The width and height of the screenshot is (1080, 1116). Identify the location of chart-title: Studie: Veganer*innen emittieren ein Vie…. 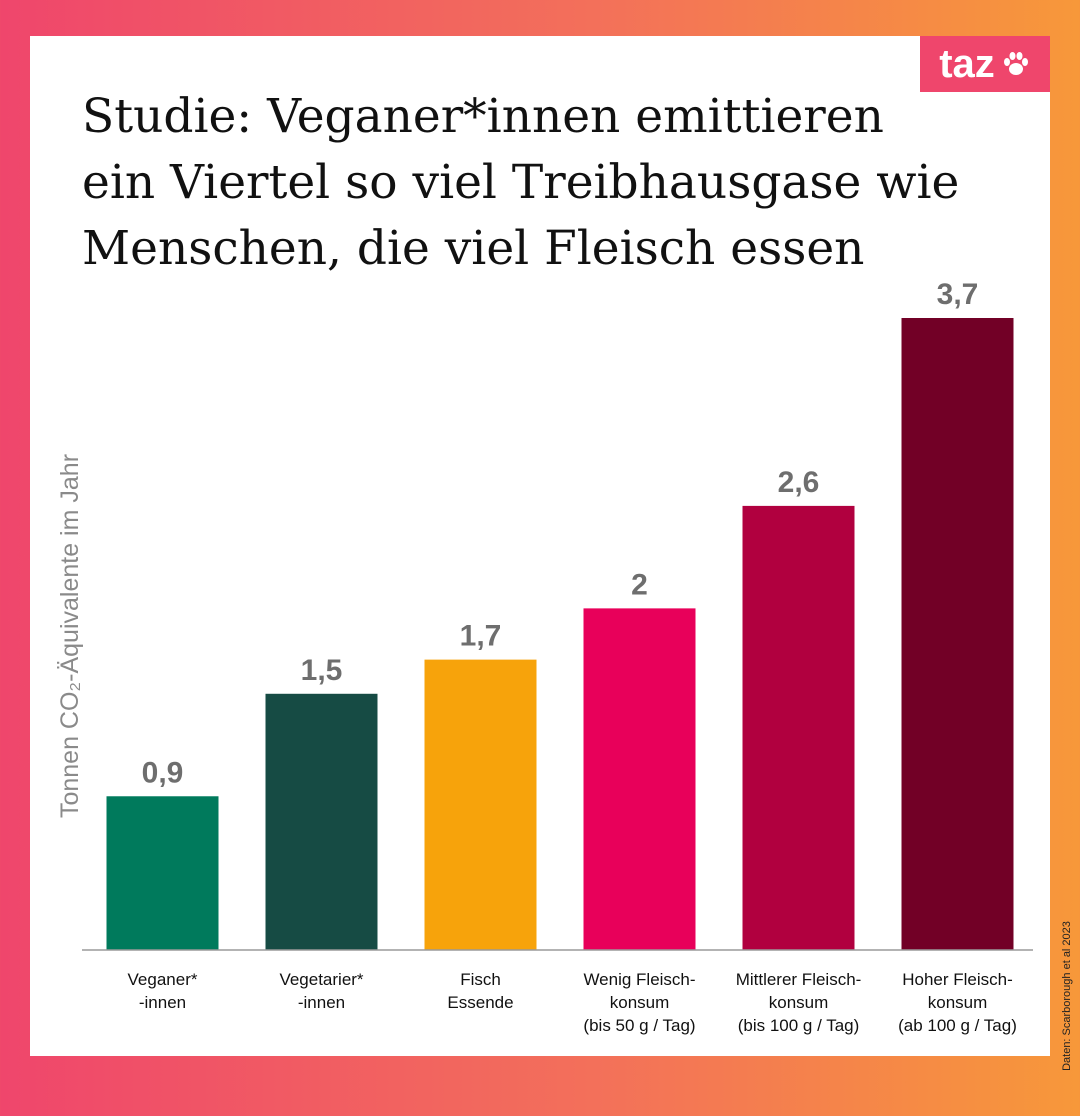
(521, 182).